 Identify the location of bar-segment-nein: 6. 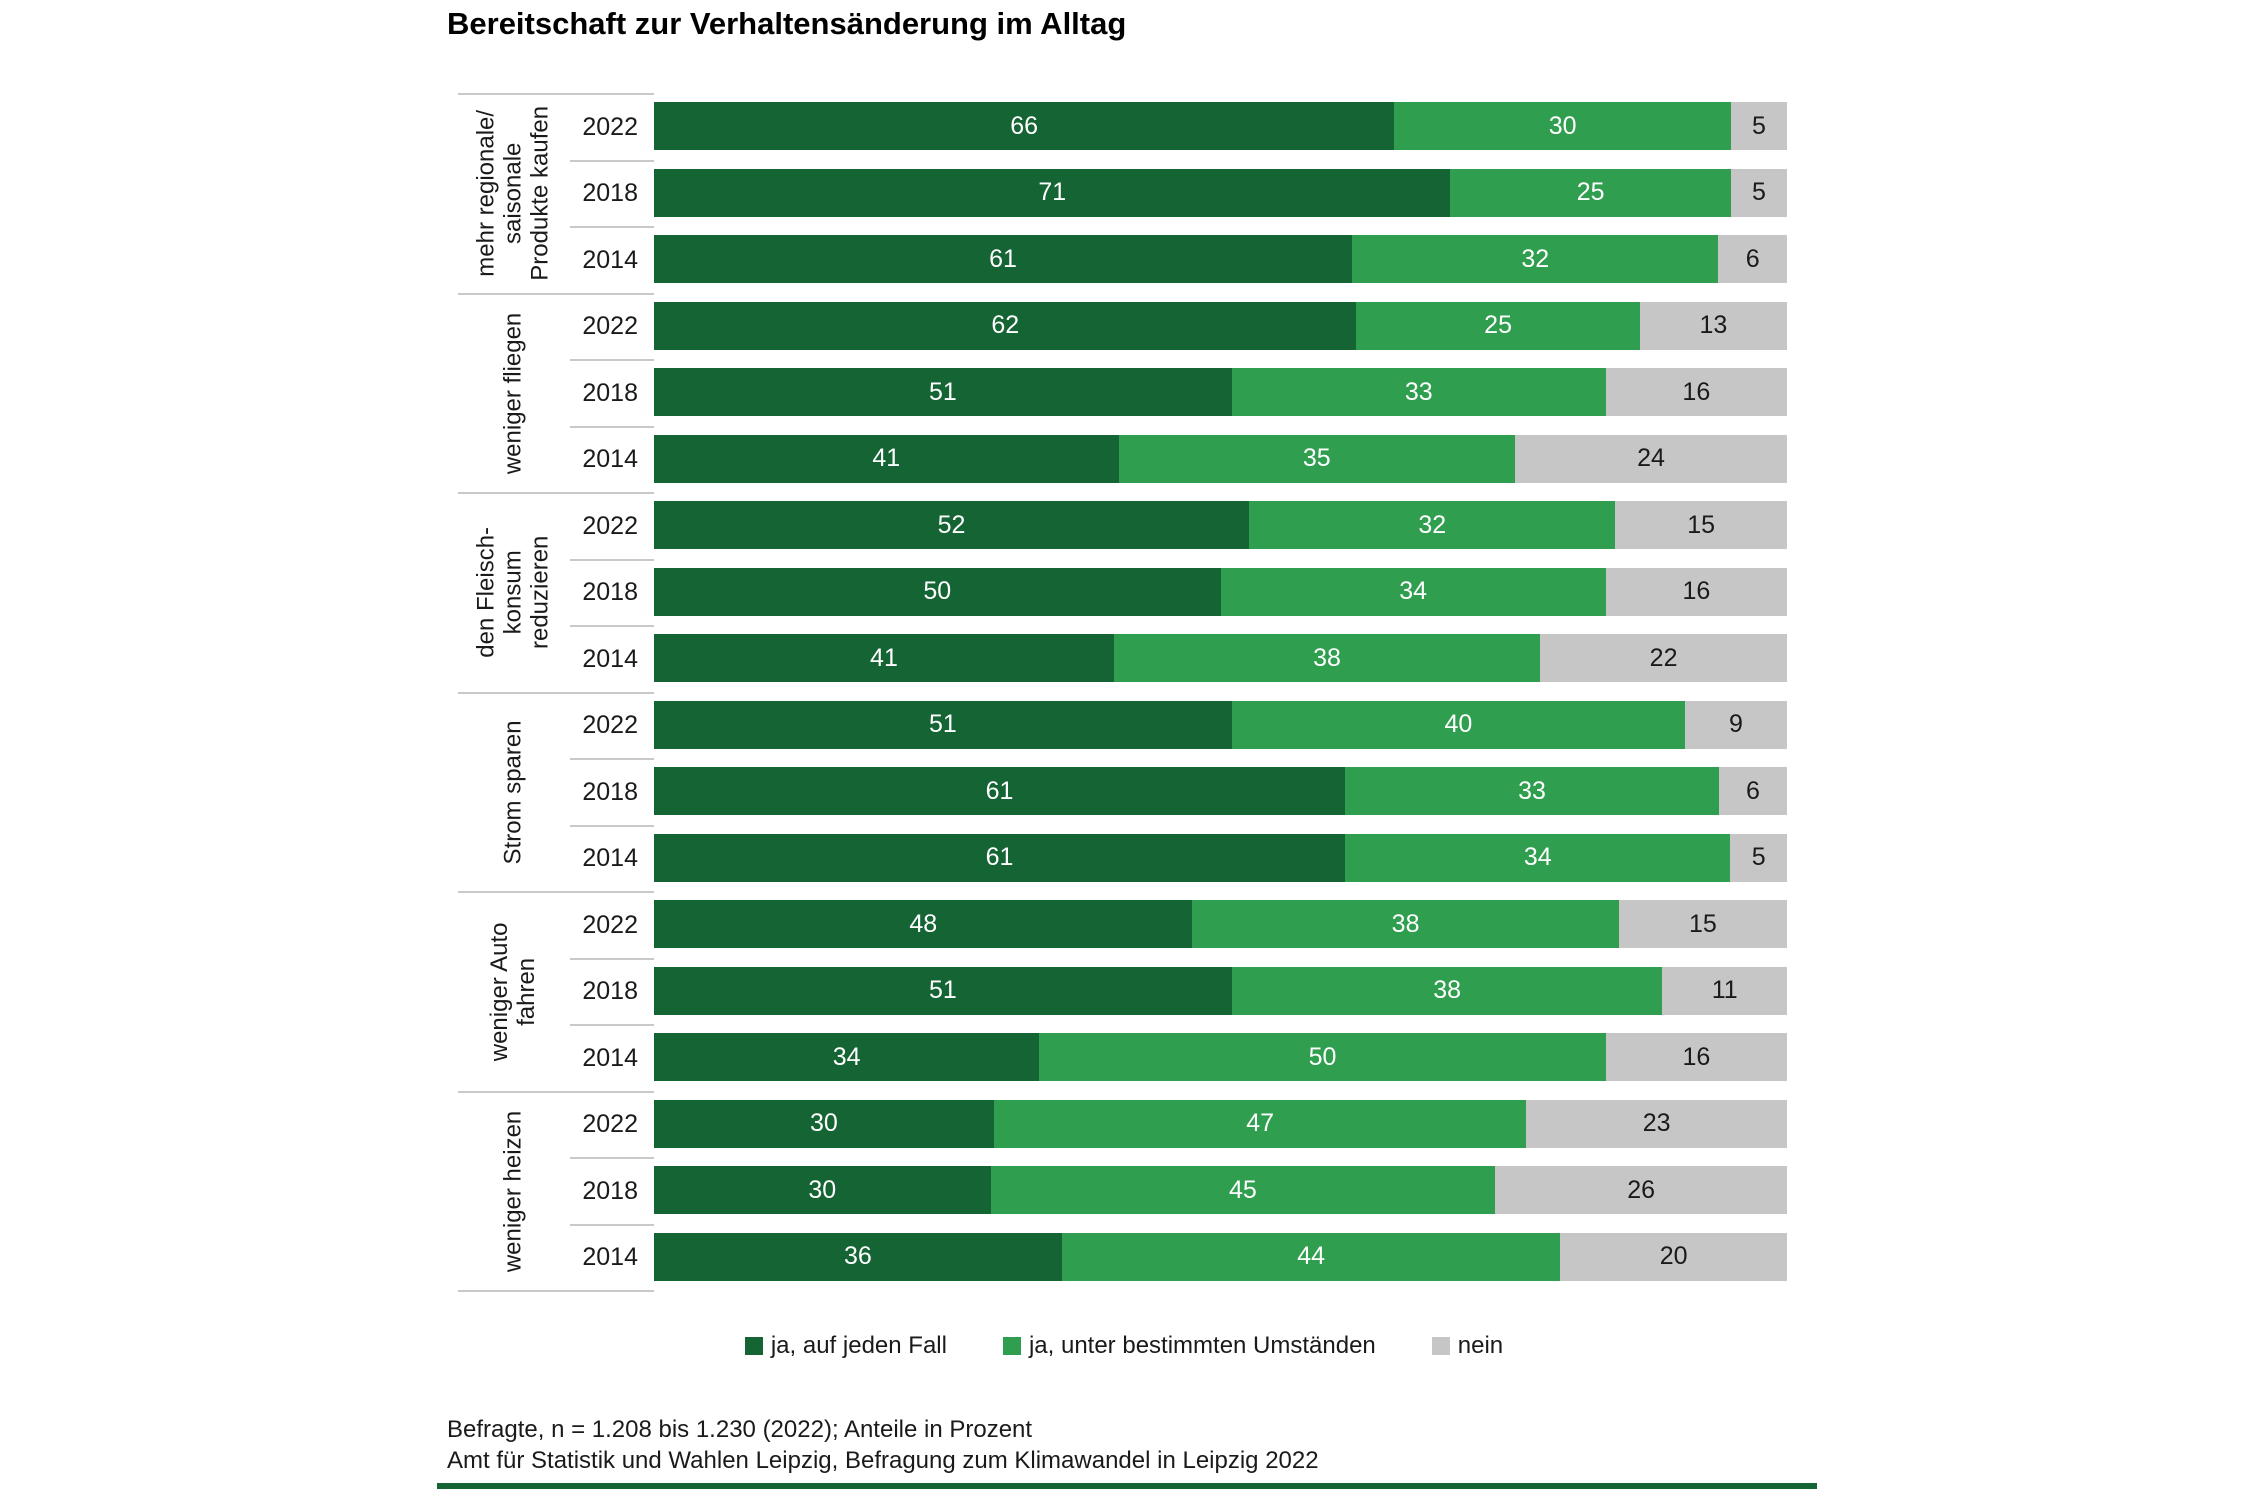
(1752, 259).